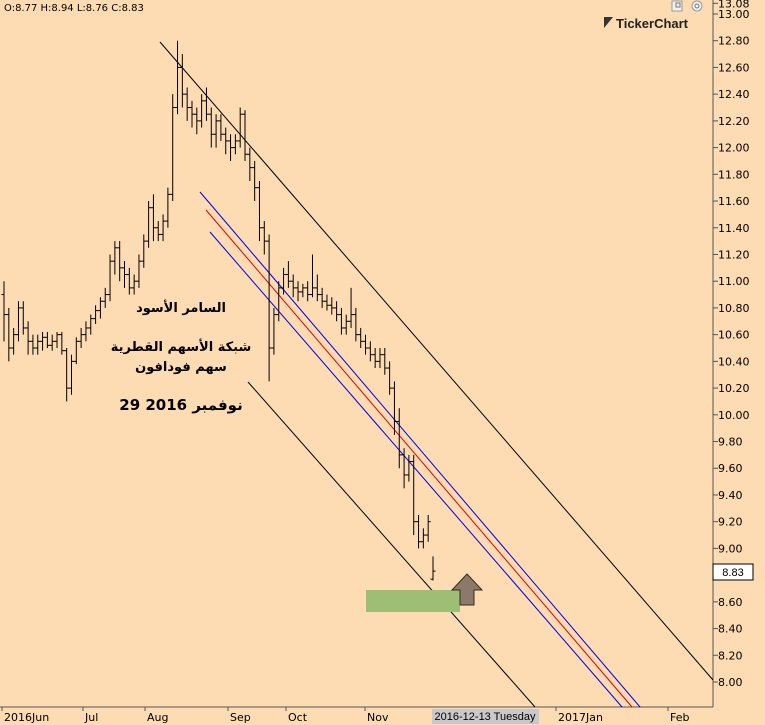 This screenshot has height=725, width=765. Describe the element at coordinates (734, 228) in the screenshot. I see `y-tick-label: 11.40` at that location.